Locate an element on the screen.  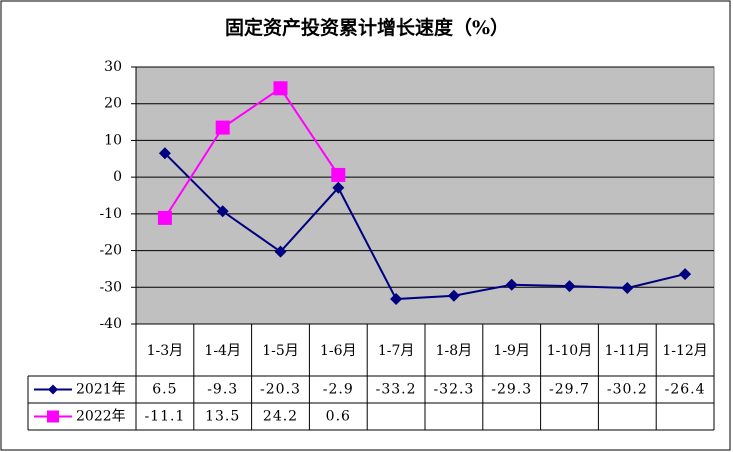
data-table-value: -29.7 is located at coordinates (569, 390).